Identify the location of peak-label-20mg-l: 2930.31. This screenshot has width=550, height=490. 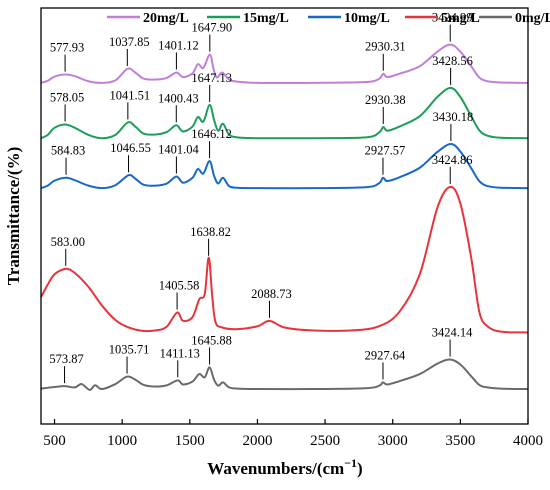
(385, 47).